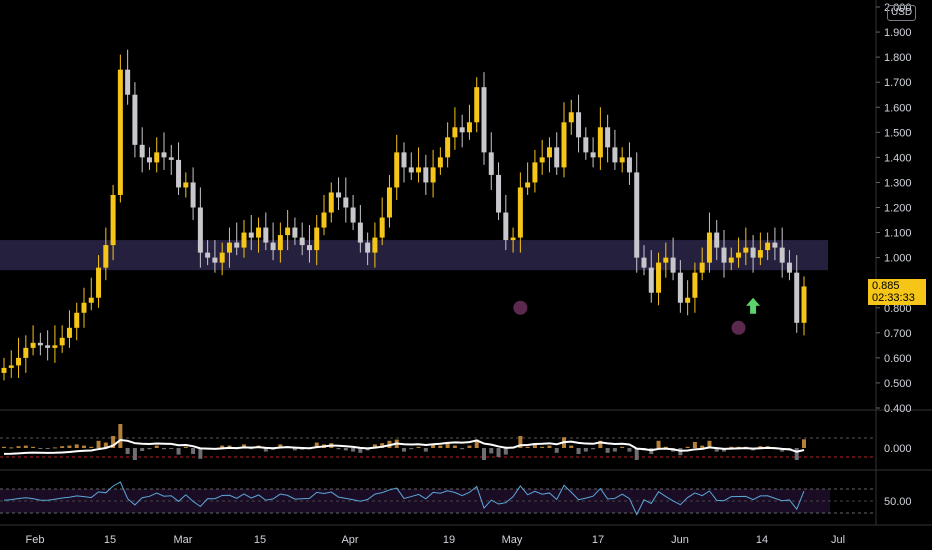 The width and height of the screenshot is (932, 550). What do you see at coordinates (436, 540) in the screenshot?
I see `time-axis: Feb 15 Mar 15 Apr 19 May 17 Jun 14 Jul` at bounding box center [436, 540].